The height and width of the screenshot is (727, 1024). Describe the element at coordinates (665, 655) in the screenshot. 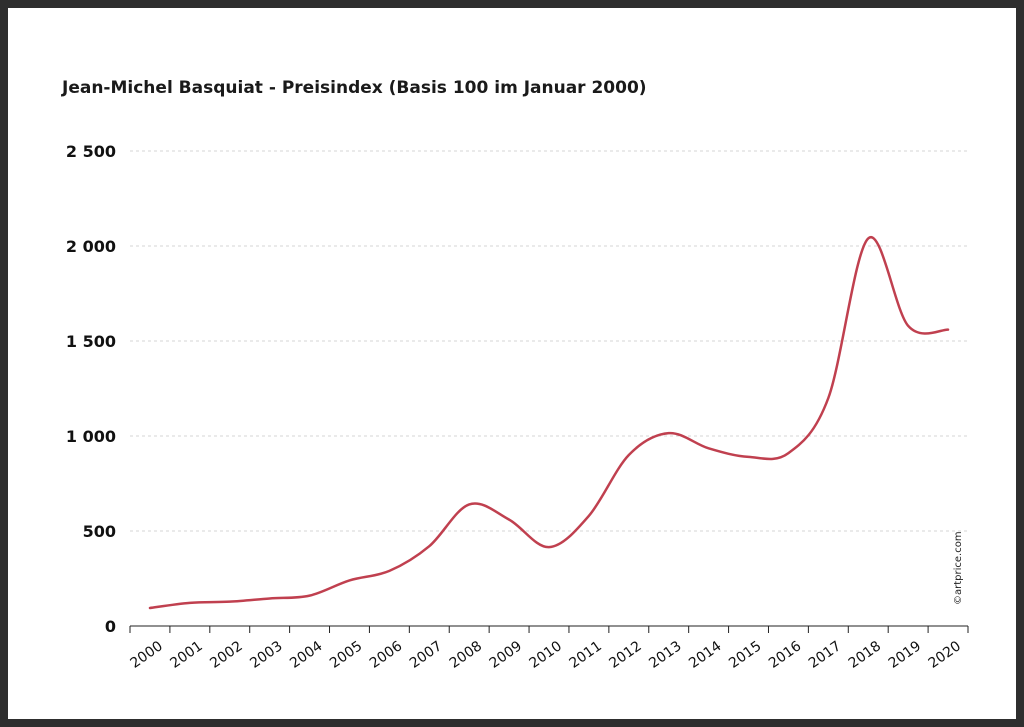

I see `x-tick-label: 2013` at that location.